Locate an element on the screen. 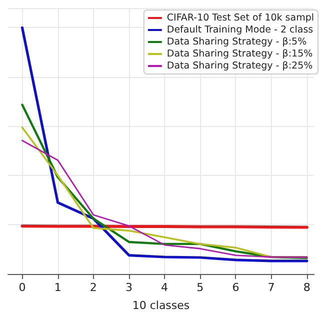 The height and width of the screenshot is (320, 320). x-tick-label: 8 is located at coordinates (306, 287).